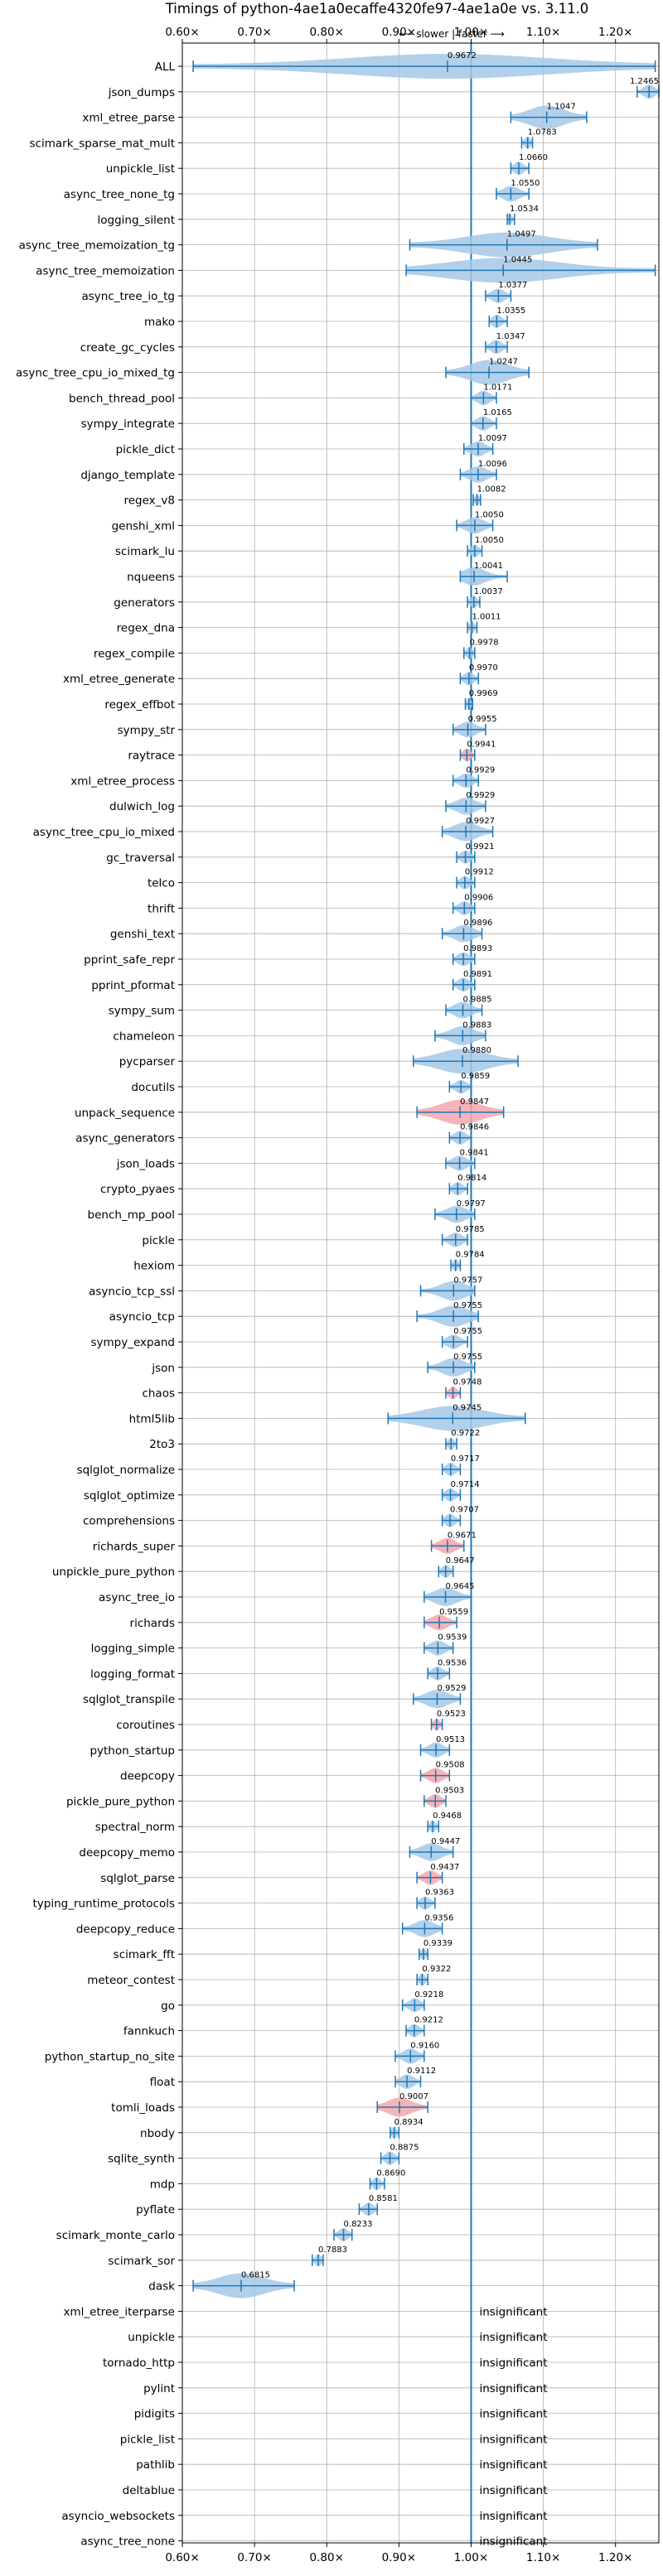 This screenshot has width=663, height=2576. What do you see at coordinates (141, 2261) in the screenshot?
I see `benchmark-label: scimark_sor` at bounding box center [141, 2261].